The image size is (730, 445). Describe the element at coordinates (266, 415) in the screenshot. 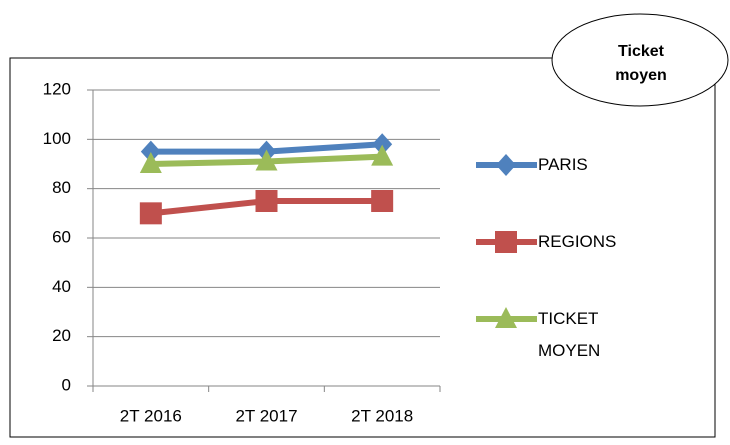

I see `x-tick-label: 2T 2017` at that location.